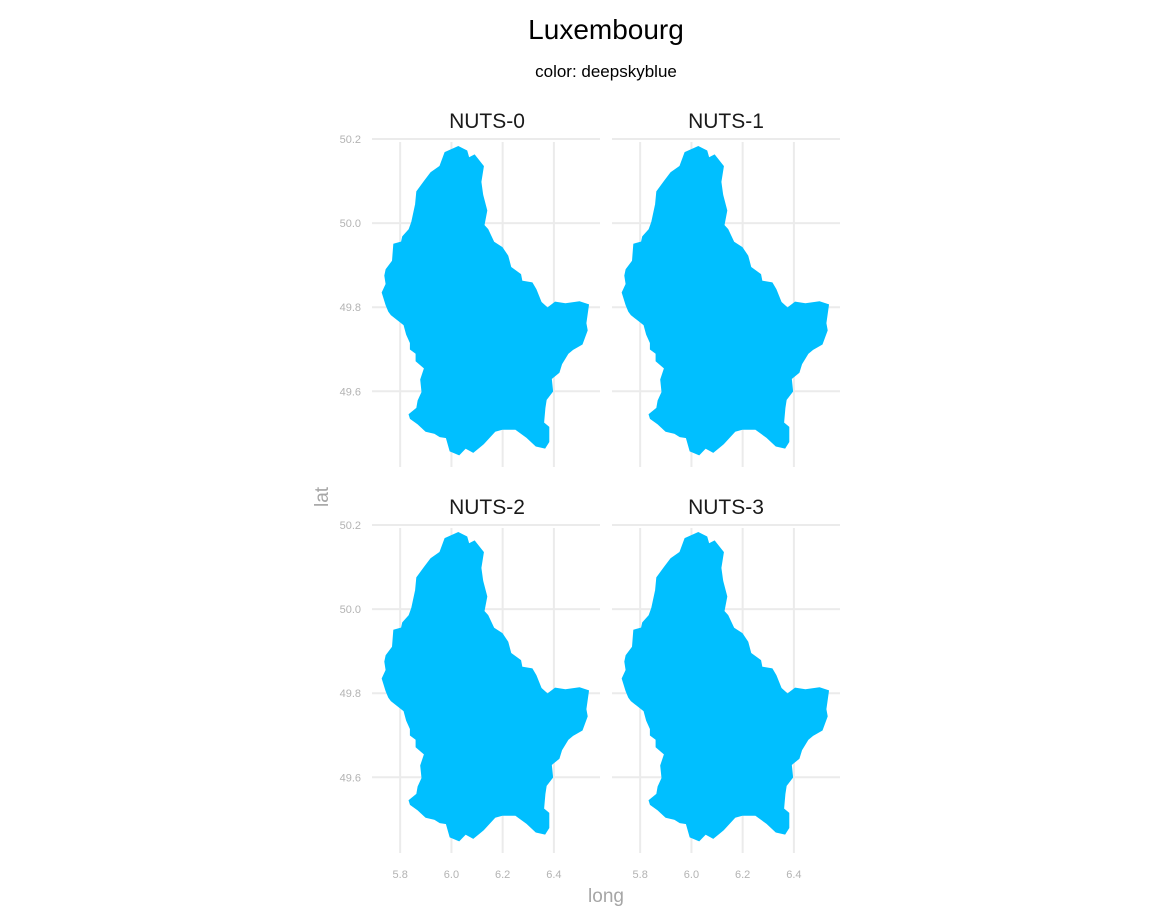 The image size is (1152, 921). I want to click on panel-nuts-3: 5.8 6.0 6.2 6.4, so click(726, 702).